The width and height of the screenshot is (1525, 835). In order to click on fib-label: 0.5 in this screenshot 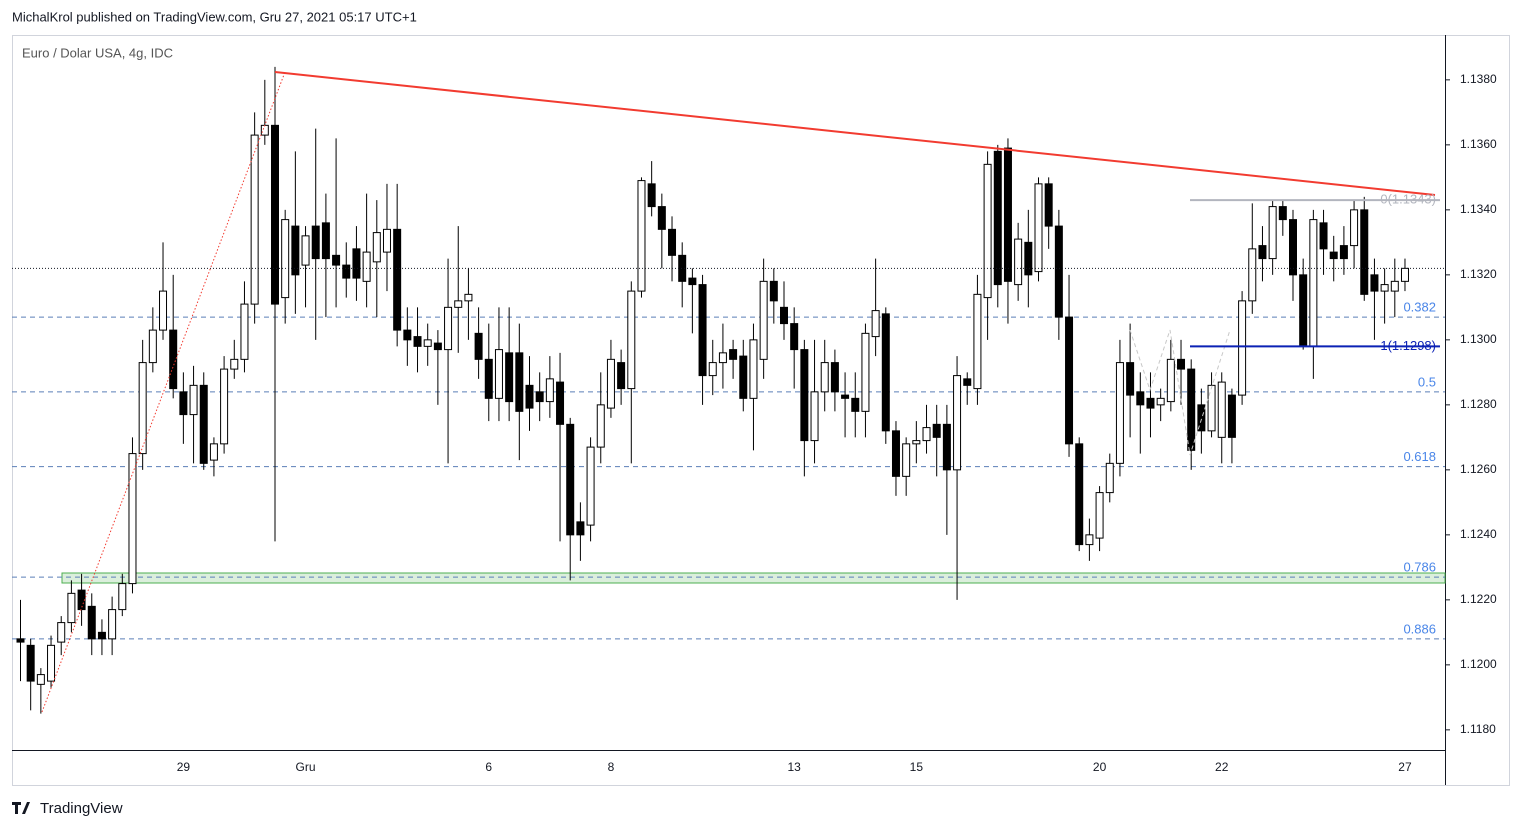, I will do `click(1427, 381)`.